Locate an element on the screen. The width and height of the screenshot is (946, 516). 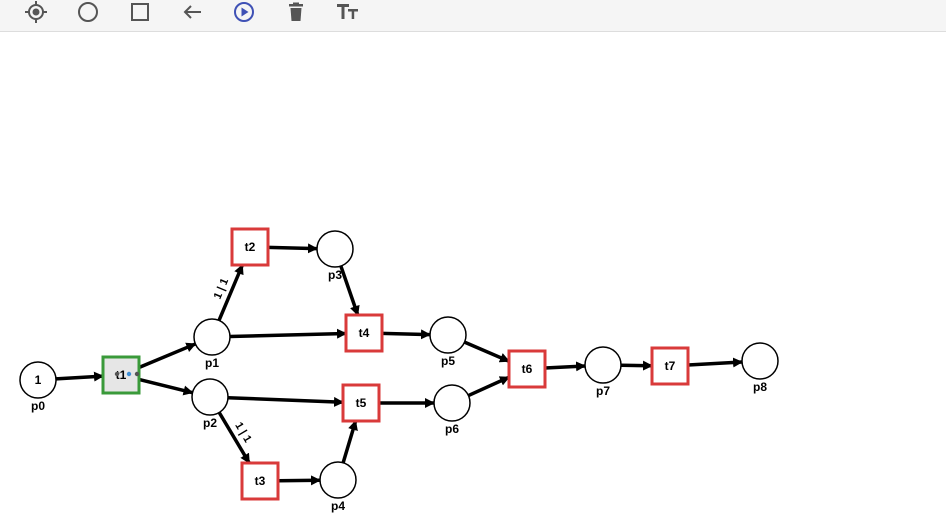
arc-p3-t4 is located at coordinates (349, 290).